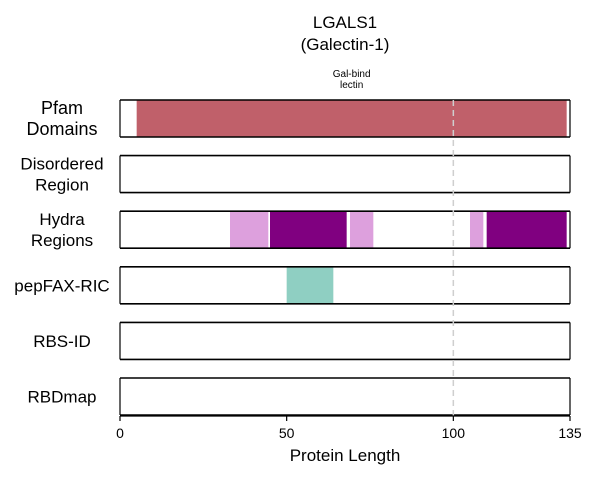  I want to click on track-4-label-line-0: RBS-ID, so click(62, 341).